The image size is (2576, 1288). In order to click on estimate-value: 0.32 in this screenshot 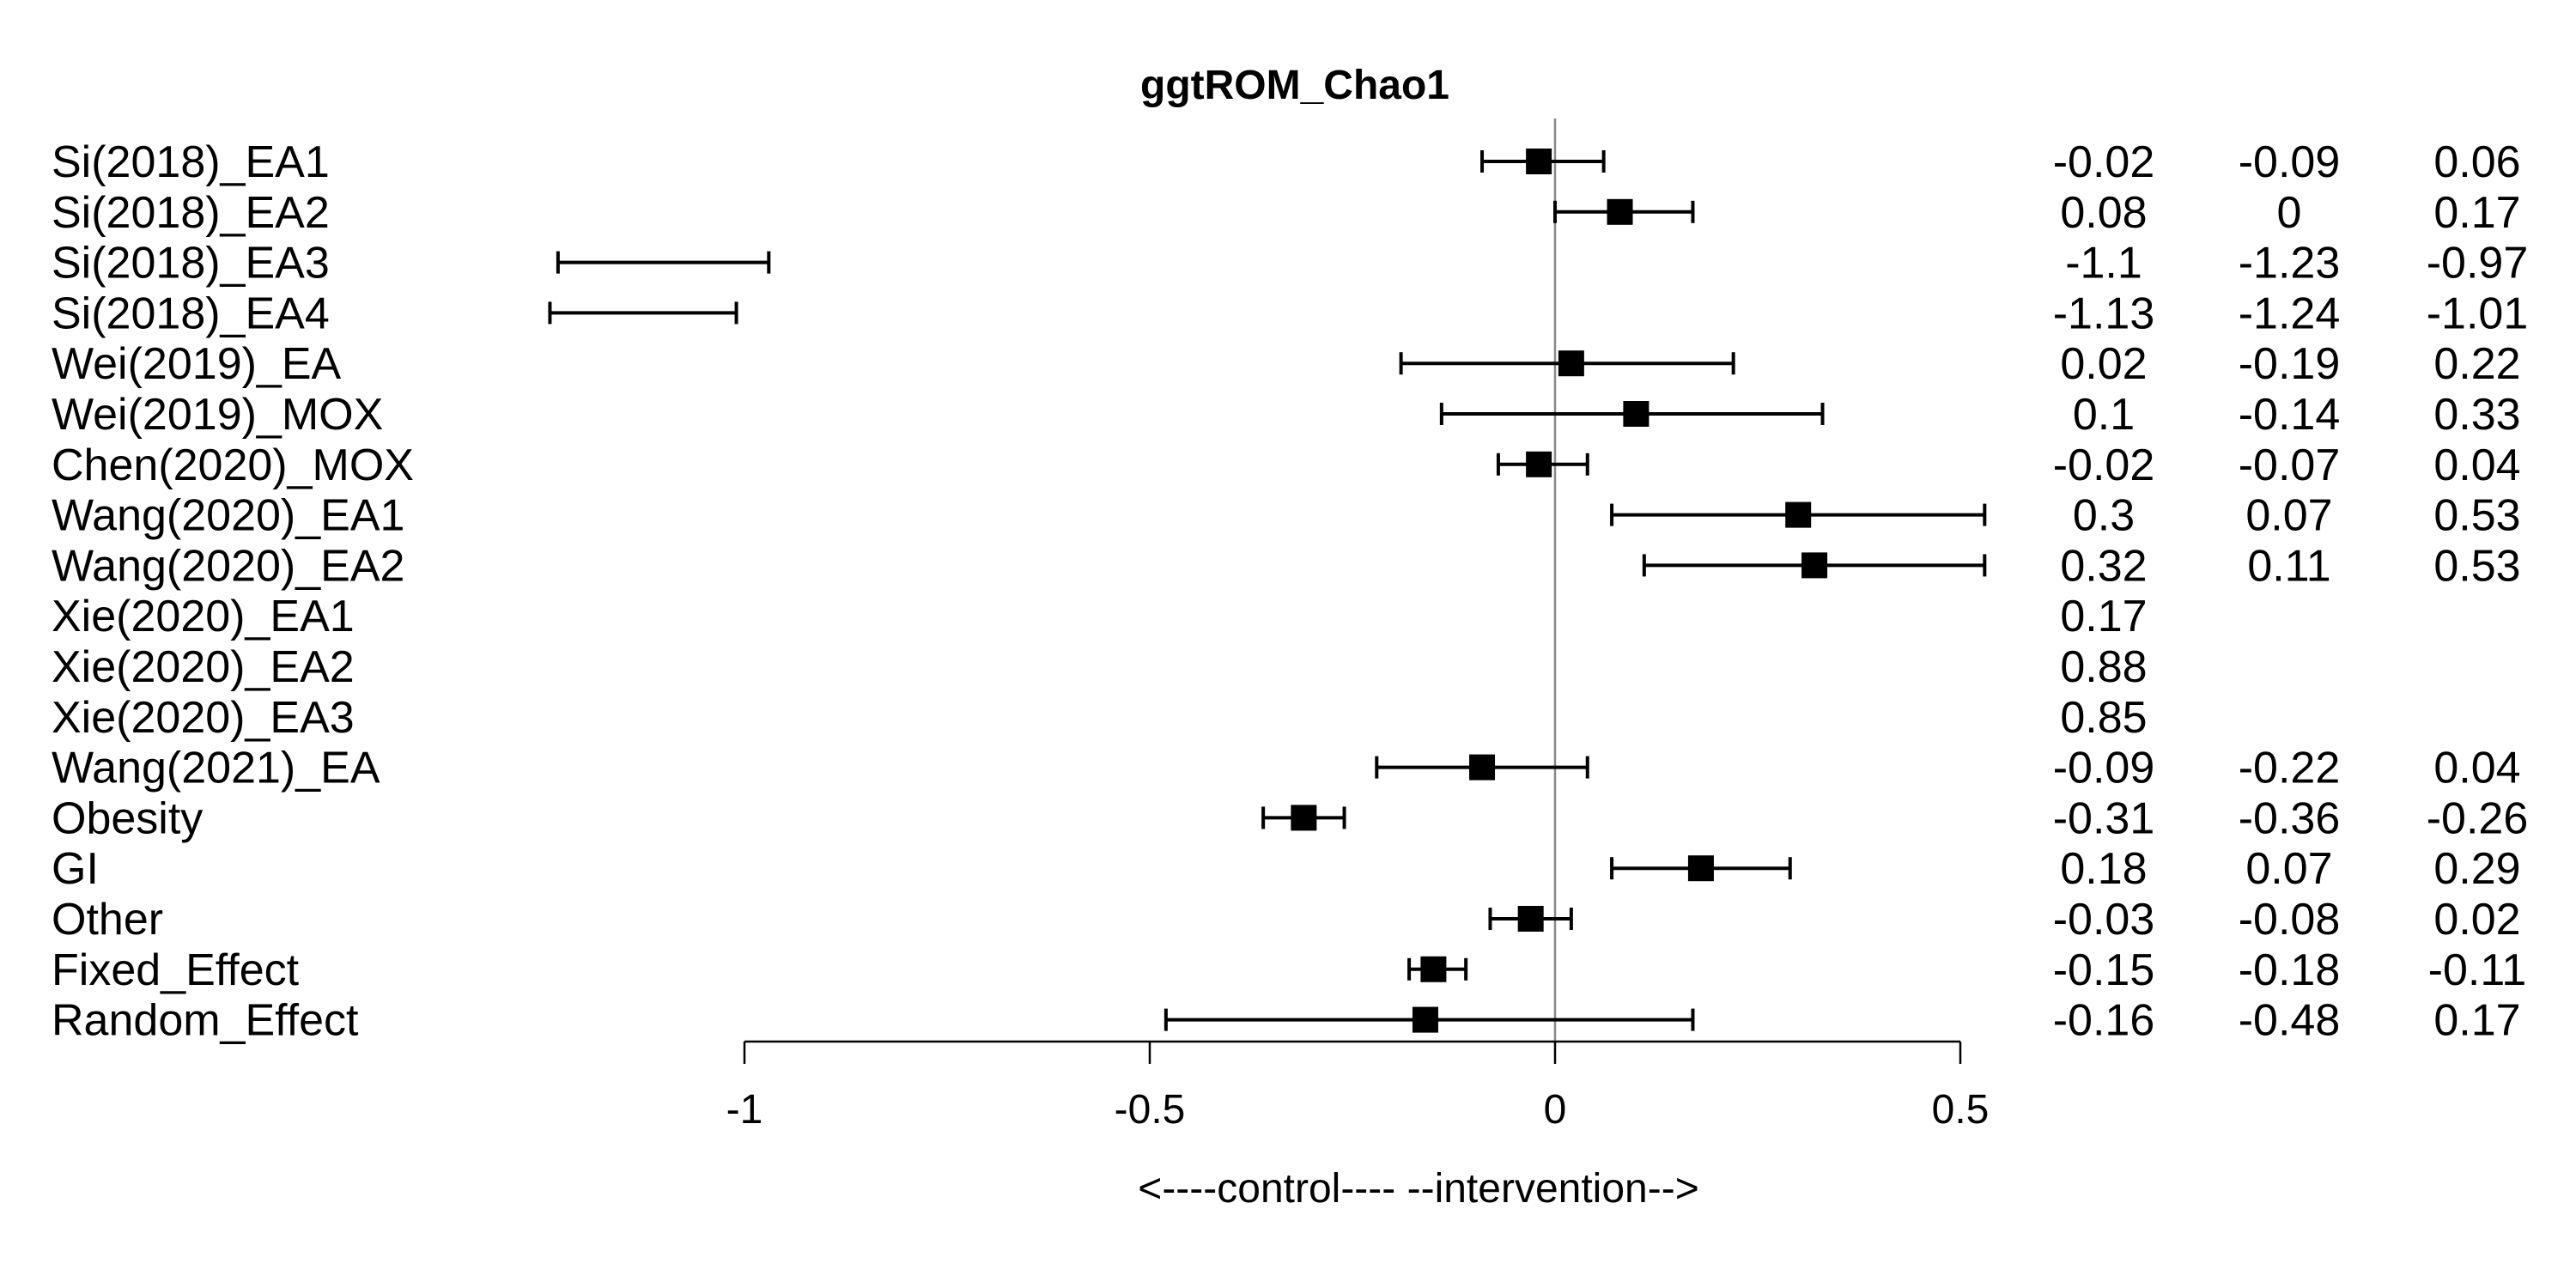, I will do `click(2104, 566)`.